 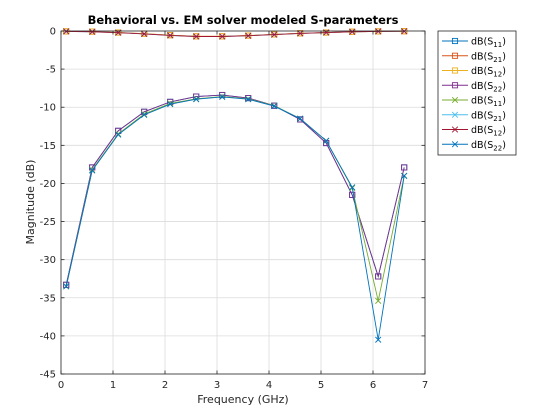 What do you see at coordinates (30, 202) in the screenshot?
I see `y-axis-label: Magnitude (dB)` at bounding box center [30, 202].